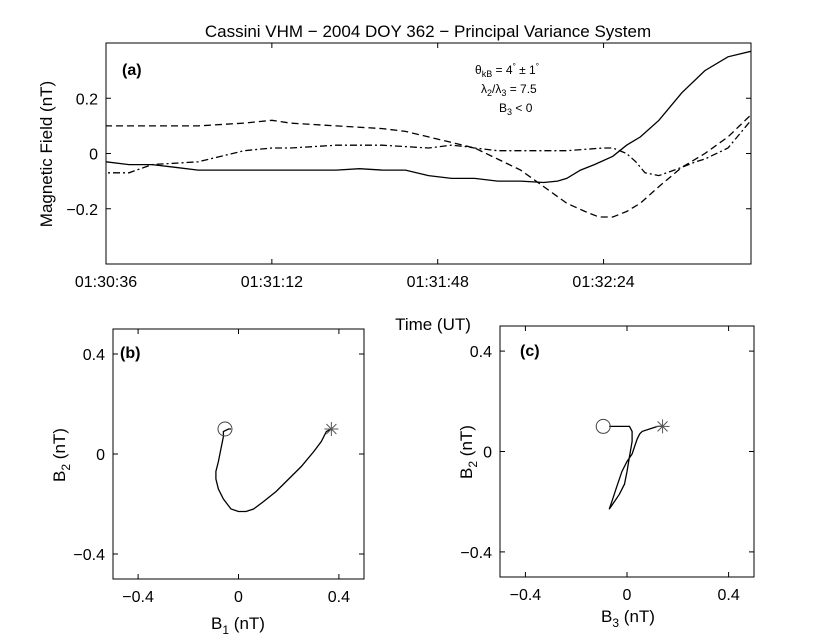 The image size is (830, 641). Describe the element at coordinates (61, 455) in the screenshot. I see `panel-b-ylabel: B2 (nT)` at that location.